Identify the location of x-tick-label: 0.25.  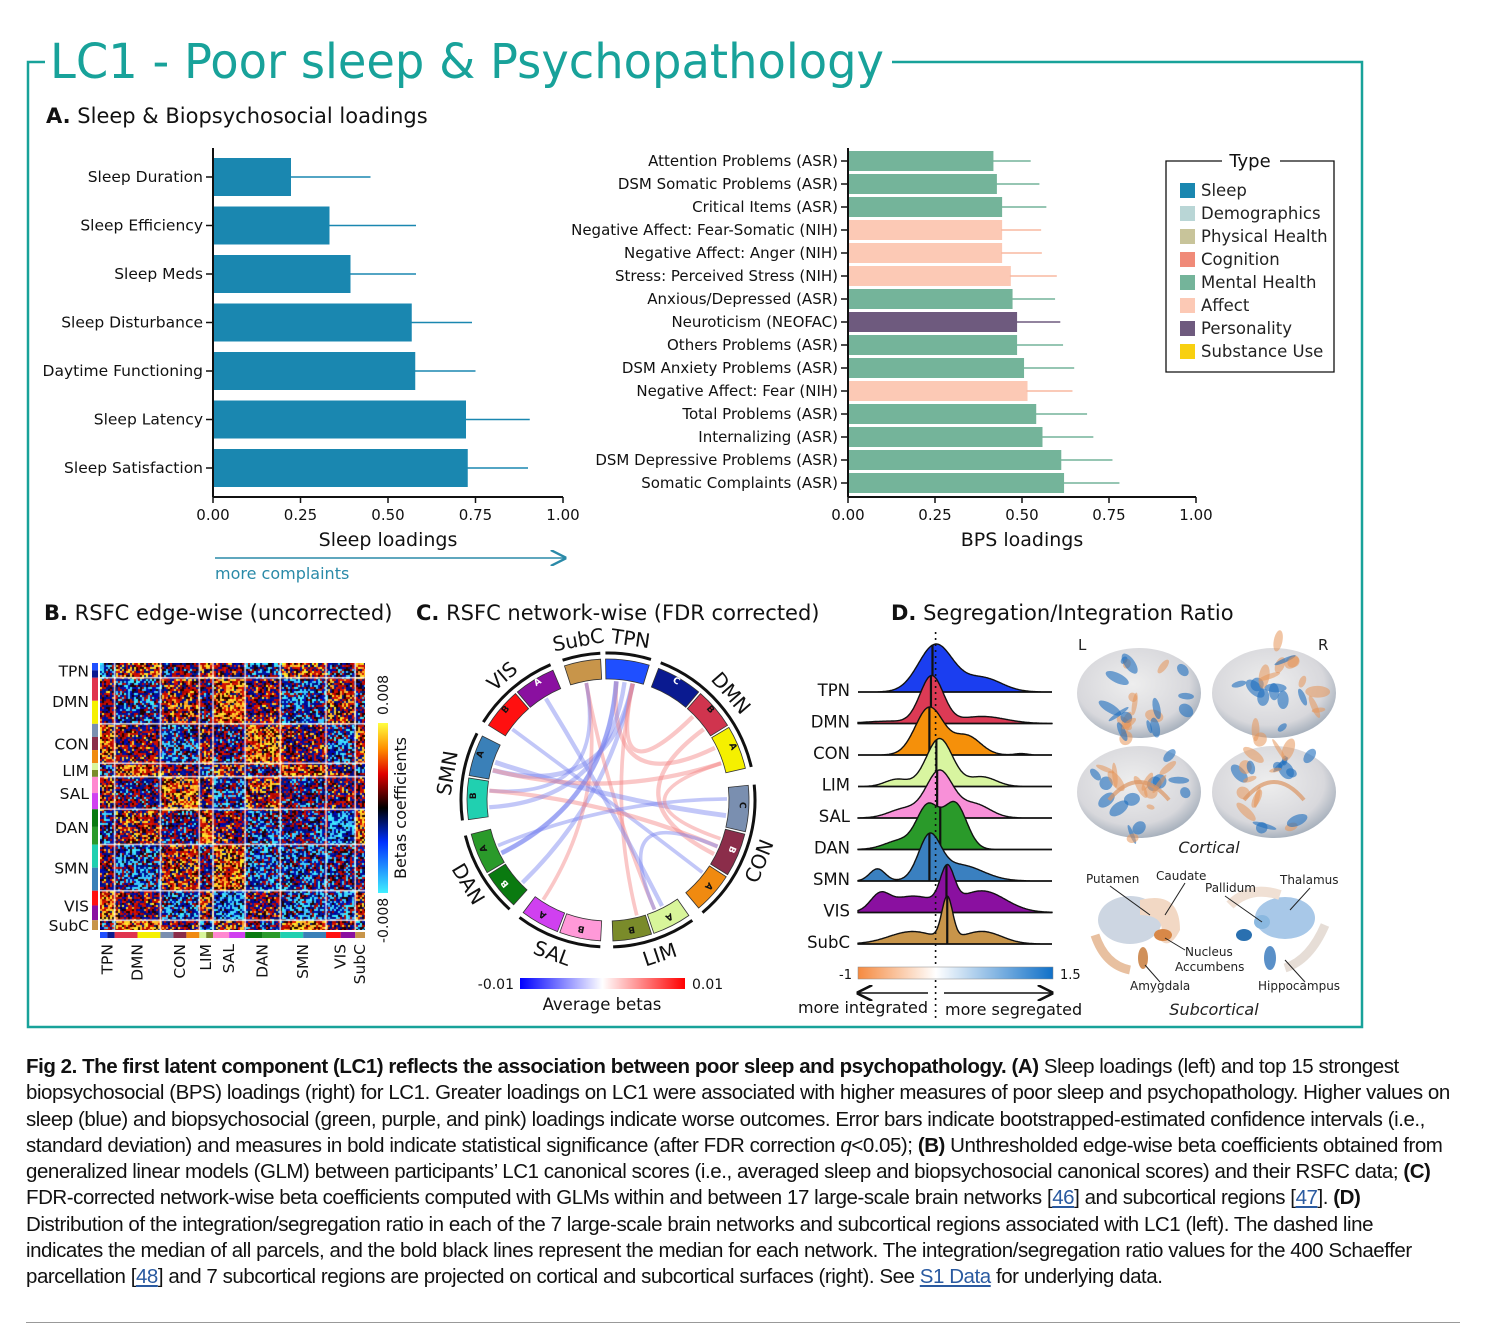
(934, 515).